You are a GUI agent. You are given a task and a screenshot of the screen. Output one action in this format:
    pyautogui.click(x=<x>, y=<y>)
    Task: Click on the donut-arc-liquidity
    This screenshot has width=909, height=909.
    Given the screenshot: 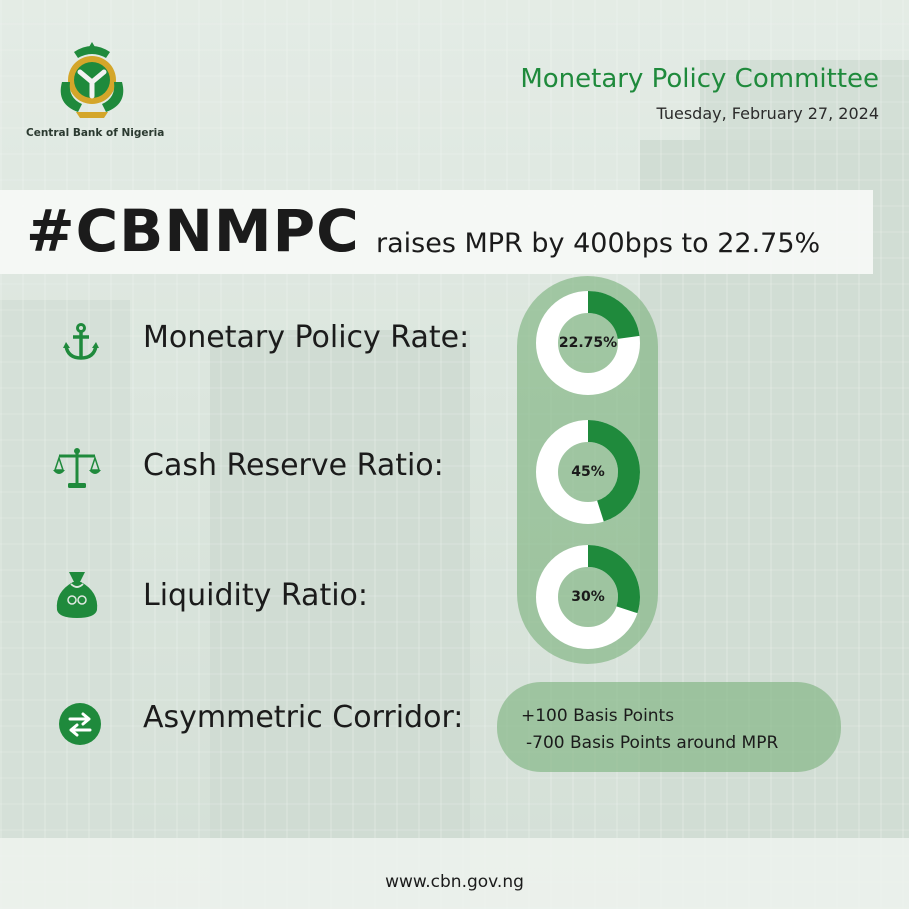 What is the action you would take?
    pyautogui.click(x=588, y=597)
    